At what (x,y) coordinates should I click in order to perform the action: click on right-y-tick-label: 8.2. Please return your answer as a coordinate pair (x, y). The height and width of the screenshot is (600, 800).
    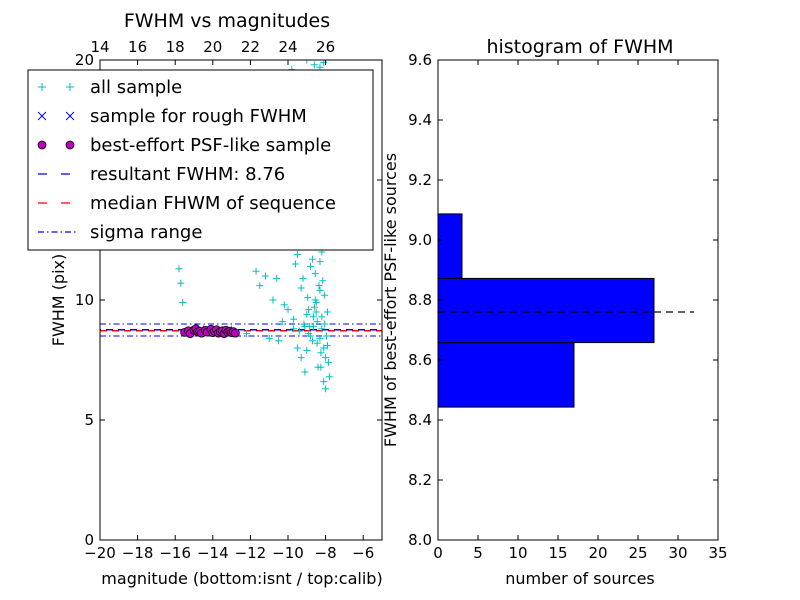
    Looking at the image, I should click on (420, 480).